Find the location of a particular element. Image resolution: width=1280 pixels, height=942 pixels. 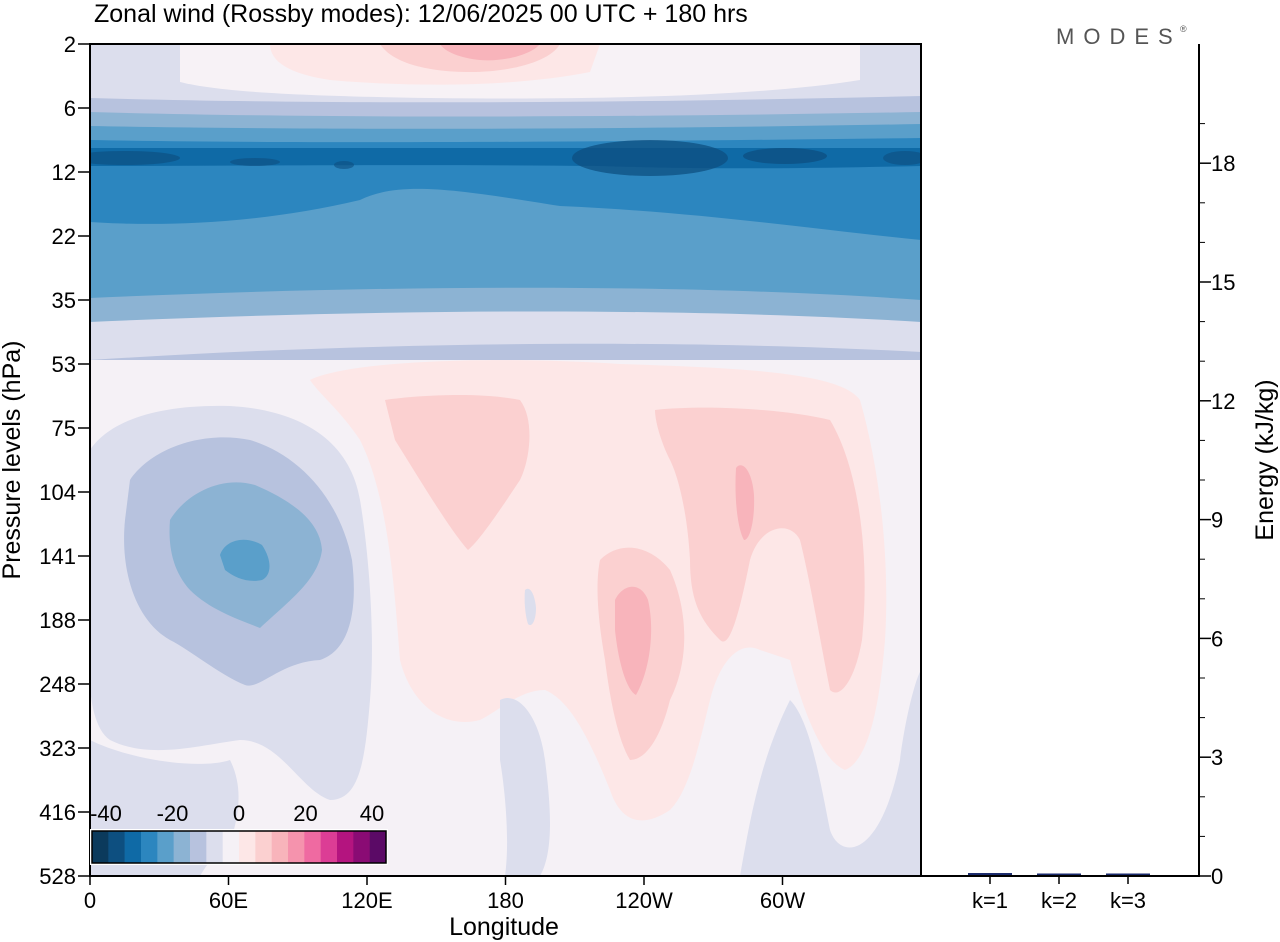

y-axis-label: Pressure levels (hPa) is located at coordinates (13, 460).